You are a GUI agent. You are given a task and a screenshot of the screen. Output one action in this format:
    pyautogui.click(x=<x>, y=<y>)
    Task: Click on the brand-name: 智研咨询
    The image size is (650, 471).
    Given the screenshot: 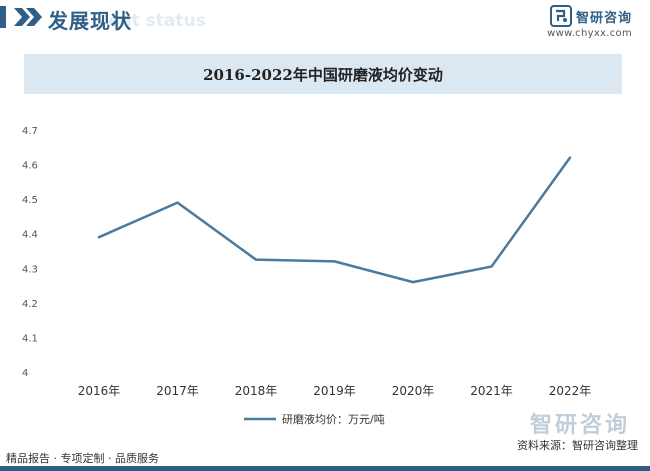 What is the action you would take?
    pyautogui.click(x=603, y=18)
    